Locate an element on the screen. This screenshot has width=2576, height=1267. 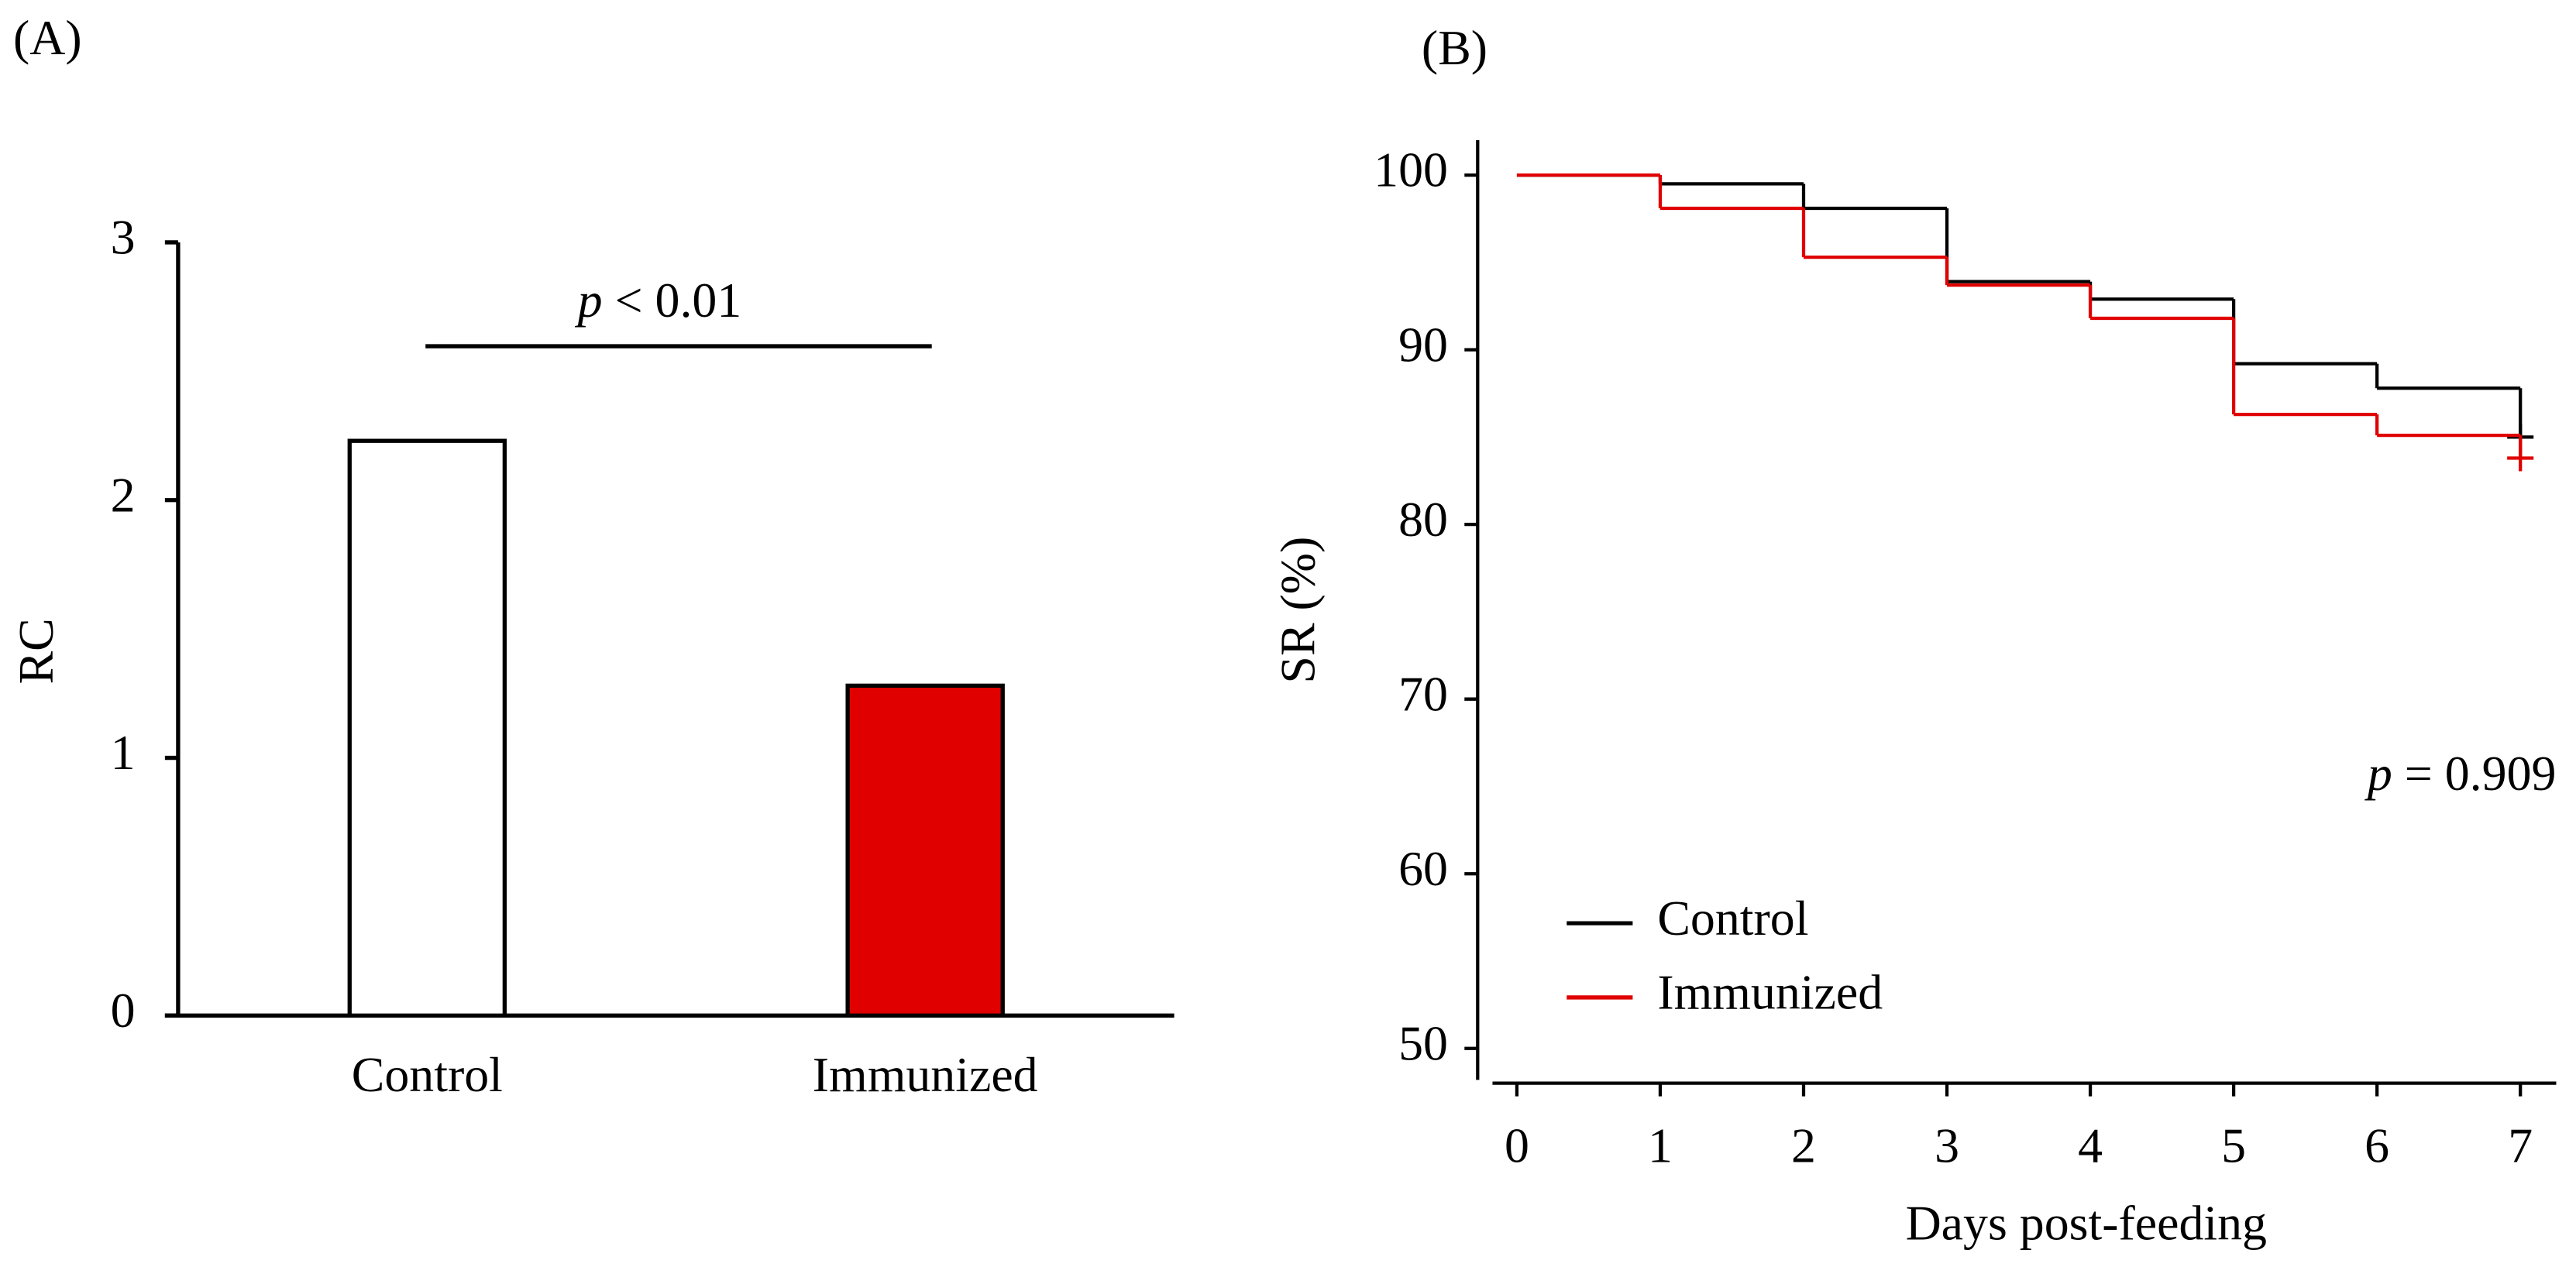
x-tick-label: 6 is located at coordinates (2376, 1145).